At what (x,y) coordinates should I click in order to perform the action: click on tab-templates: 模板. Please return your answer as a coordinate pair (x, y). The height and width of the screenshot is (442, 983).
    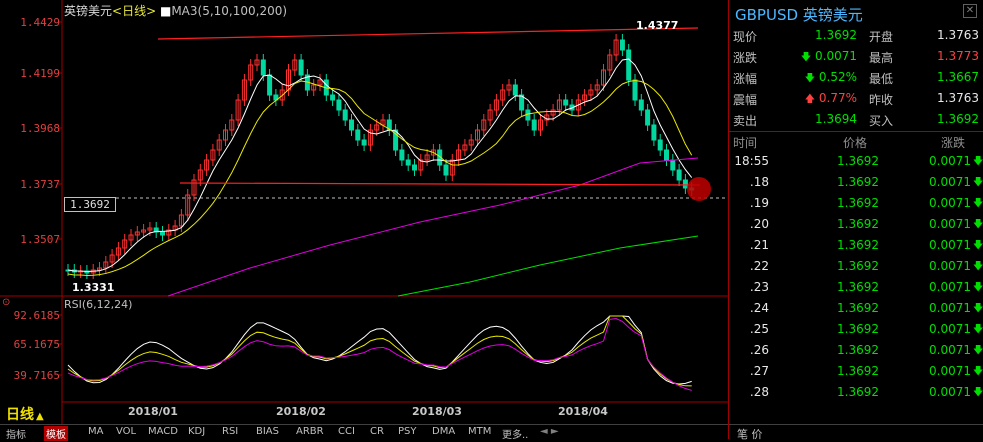
    Looking at the image, I should click on (56, 433).